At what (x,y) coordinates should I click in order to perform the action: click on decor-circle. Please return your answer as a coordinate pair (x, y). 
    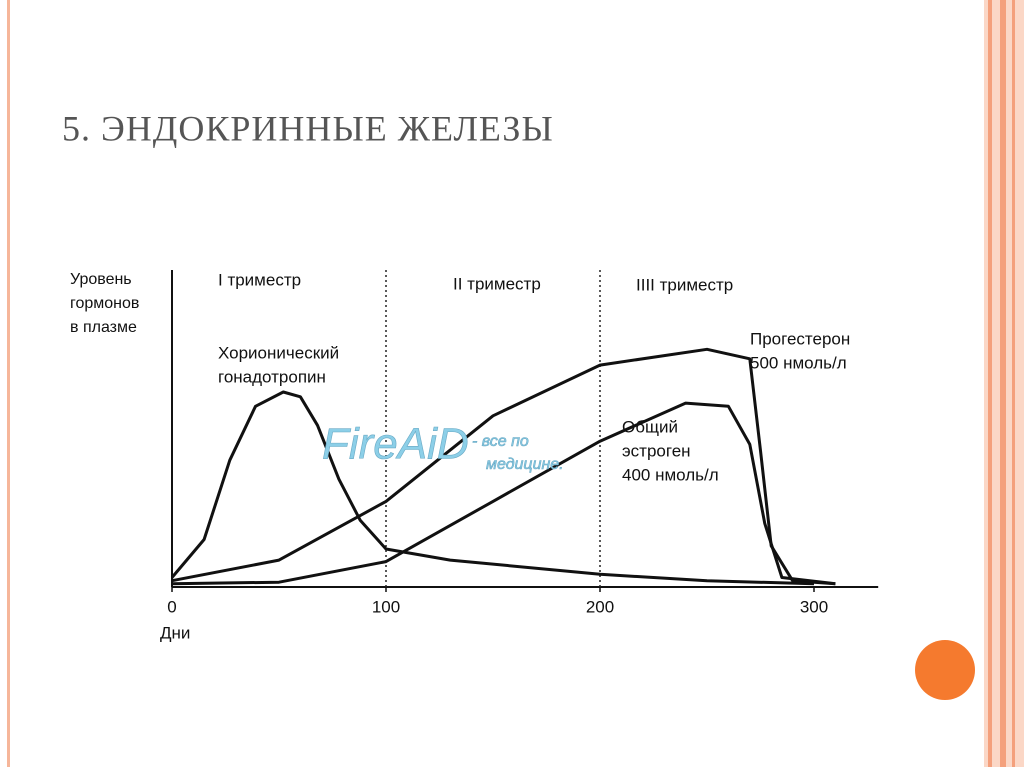
    Looking at the image, I should click on (945, 670).